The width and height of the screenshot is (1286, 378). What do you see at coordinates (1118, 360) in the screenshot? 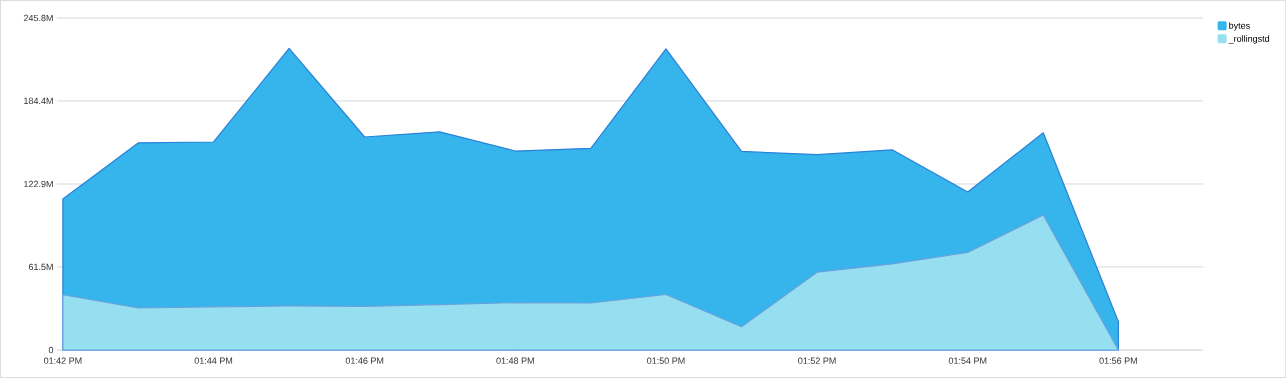
I see `x-tick-label: 01:56 PM` at bounding box center [1118, 360].